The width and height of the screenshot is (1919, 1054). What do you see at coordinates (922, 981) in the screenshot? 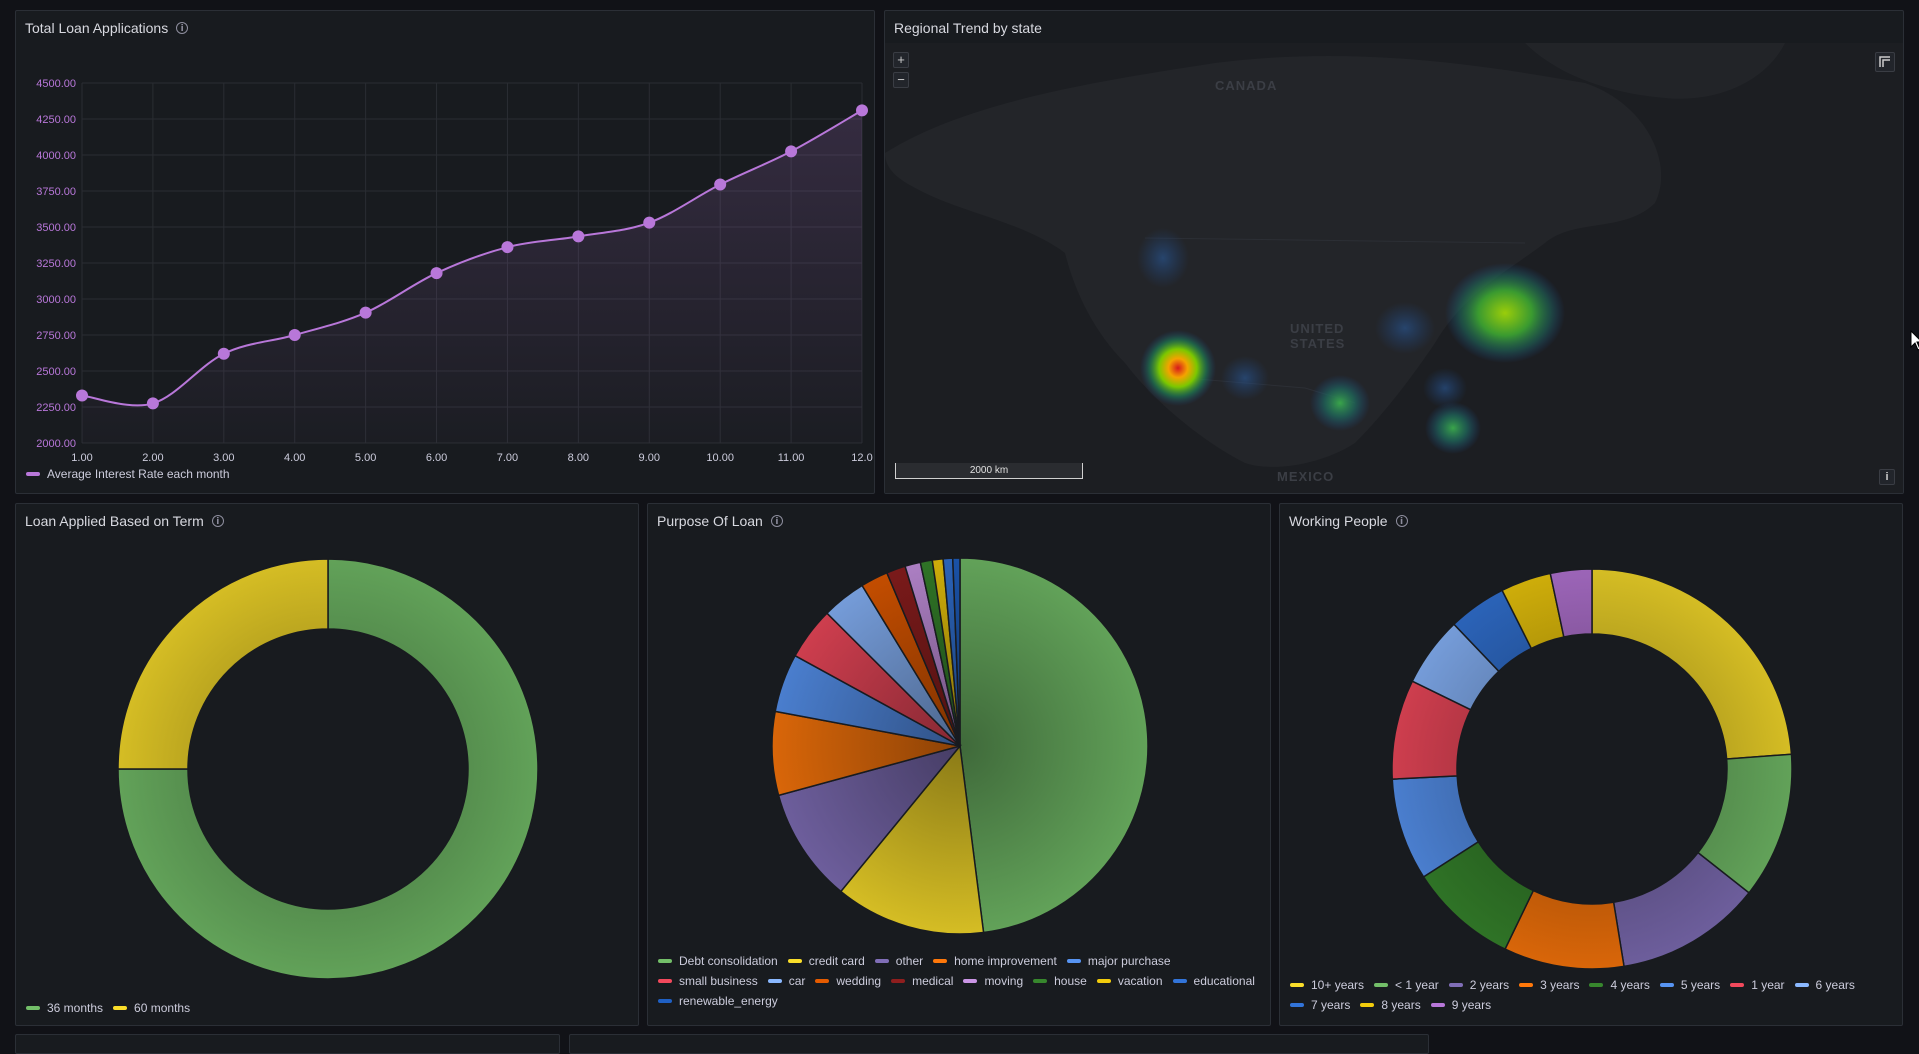
I see `legend-item: medical` at bounding box center [922, 981].